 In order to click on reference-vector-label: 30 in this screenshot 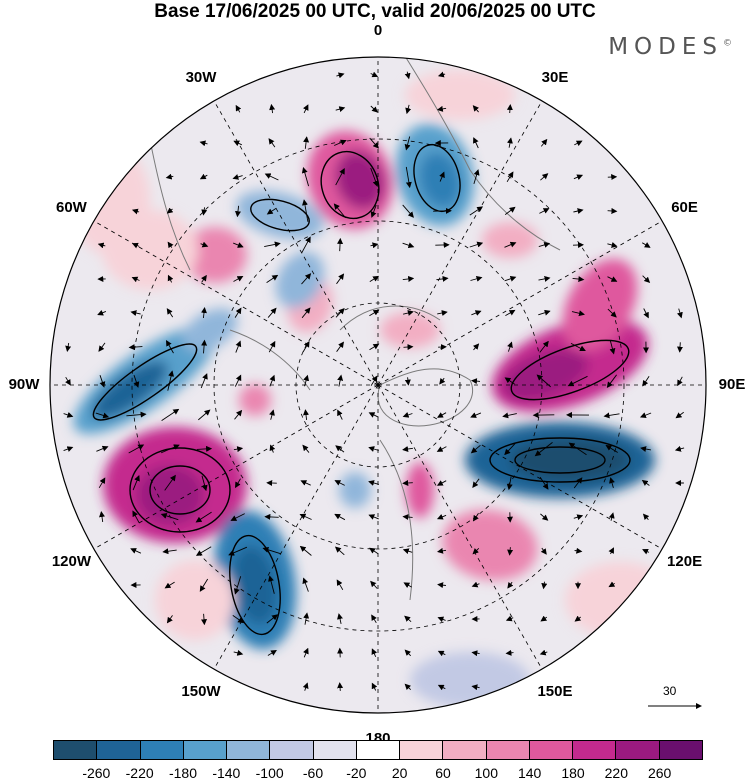, I will do `click(670, 691)`.